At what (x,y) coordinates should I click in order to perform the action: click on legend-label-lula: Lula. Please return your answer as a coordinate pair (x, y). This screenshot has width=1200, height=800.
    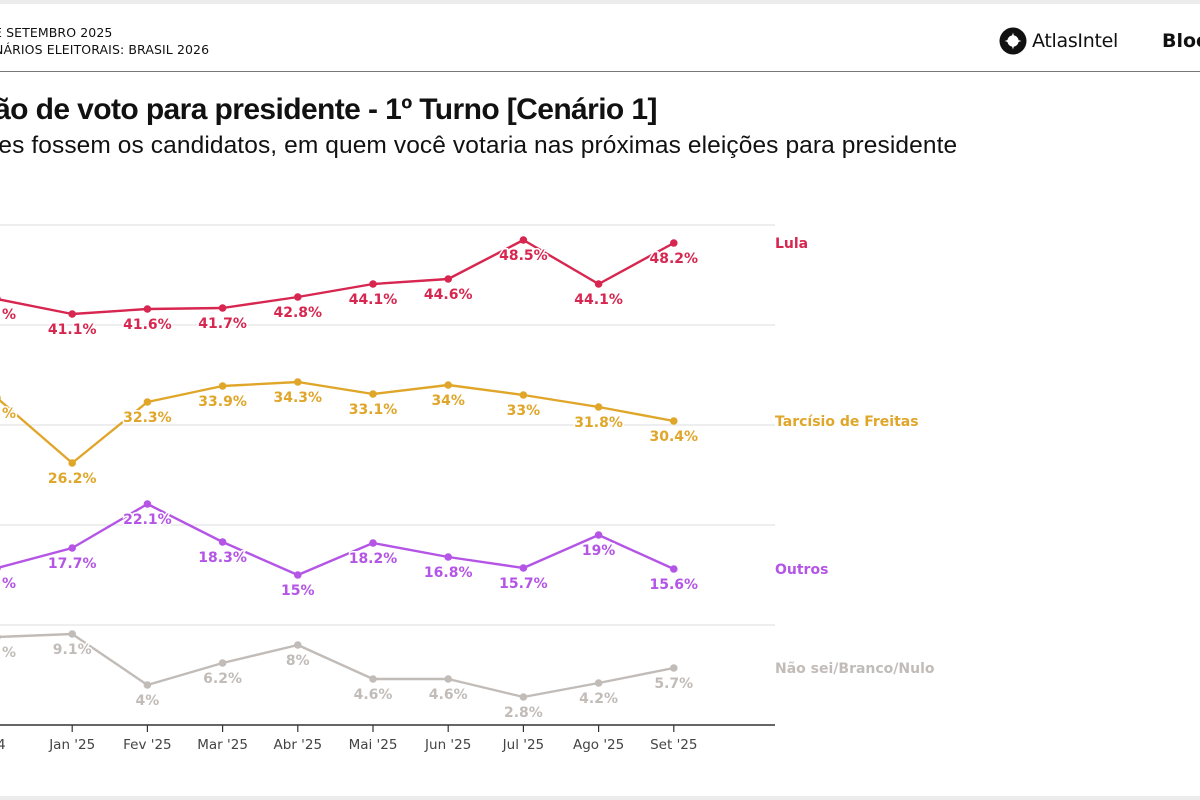
    Looking at the image, I should click on (791, 244).